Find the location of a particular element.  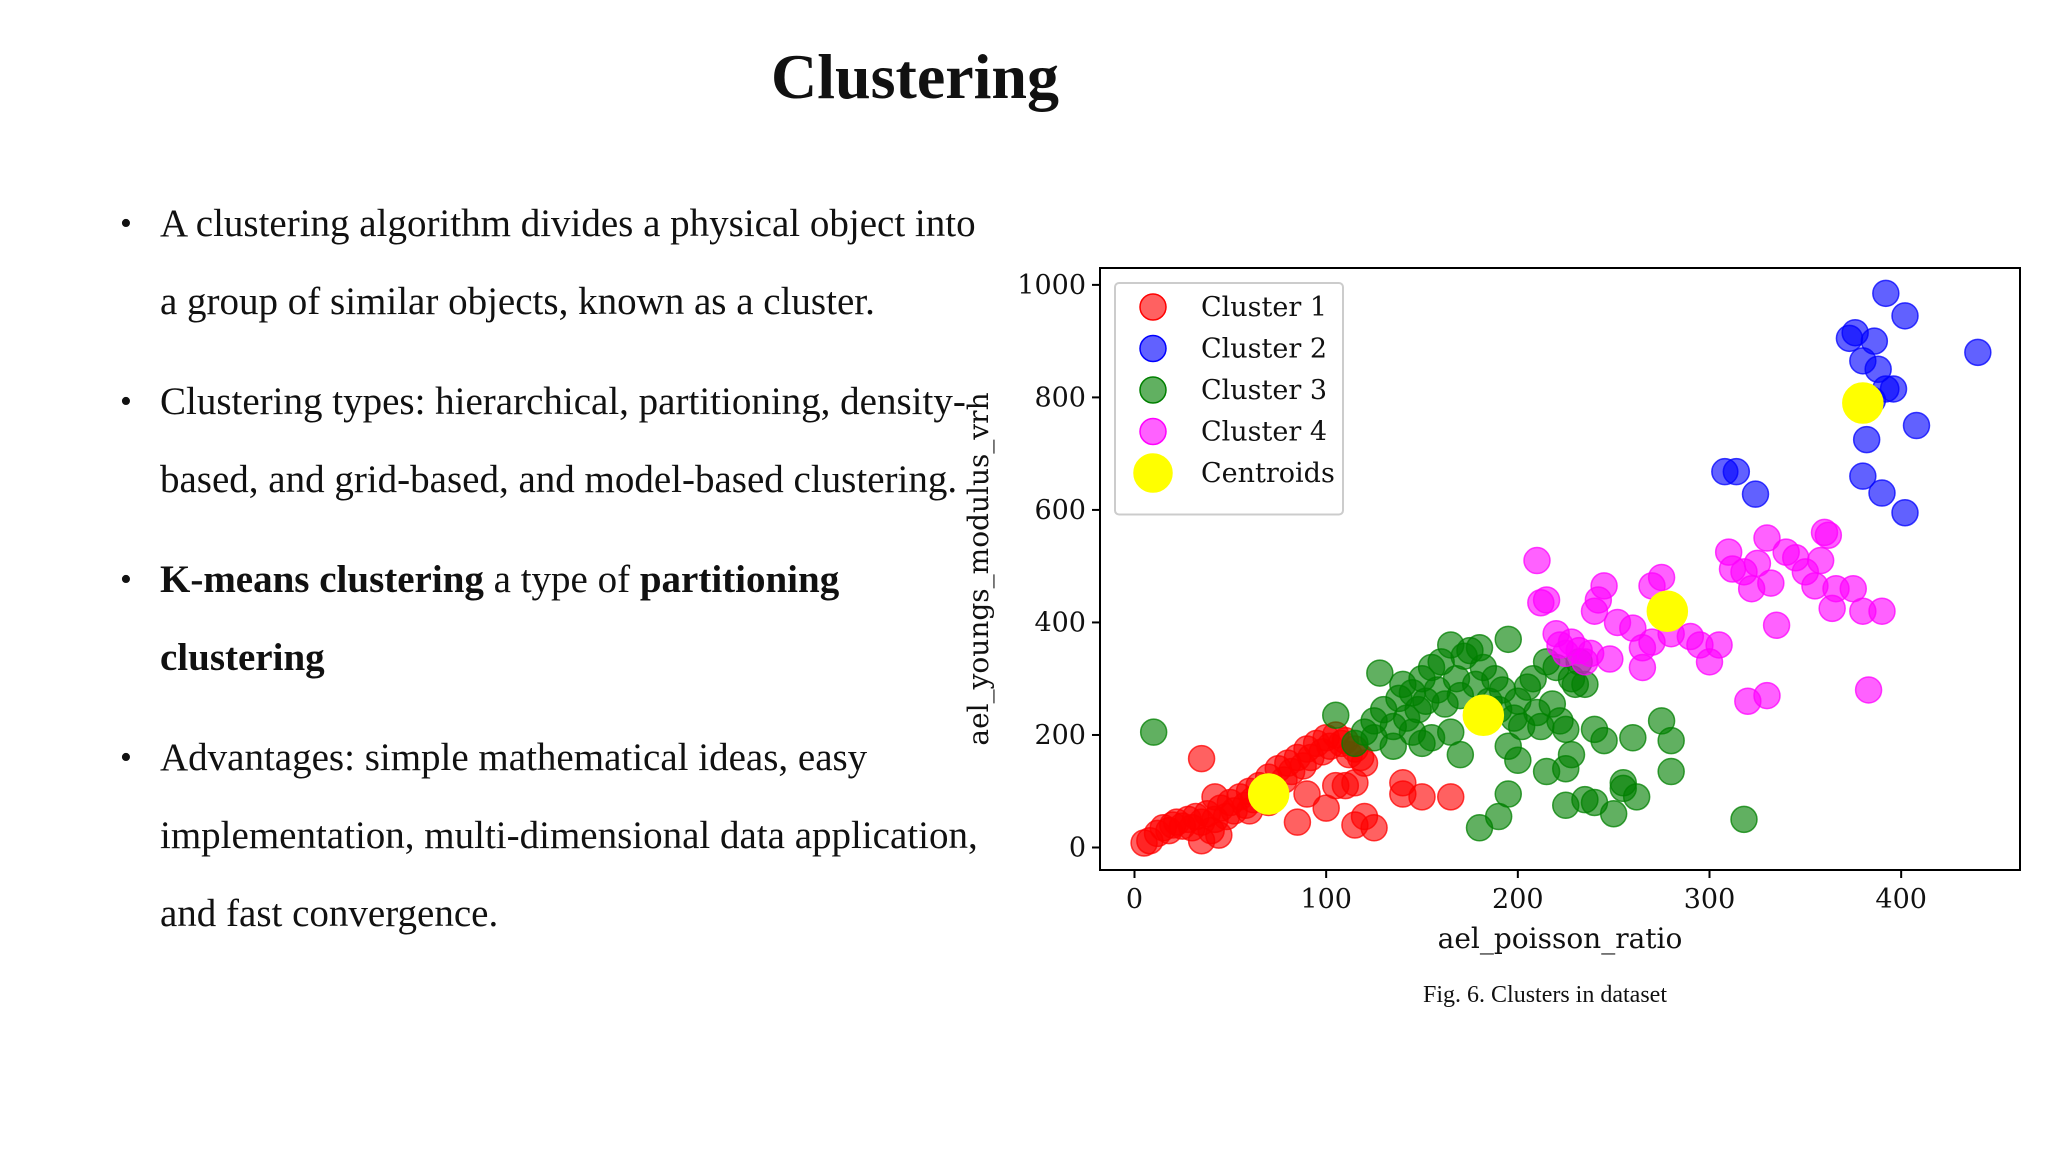

x-axis-label: ael_poisson_ratio is located at coordinates (1560, 938).